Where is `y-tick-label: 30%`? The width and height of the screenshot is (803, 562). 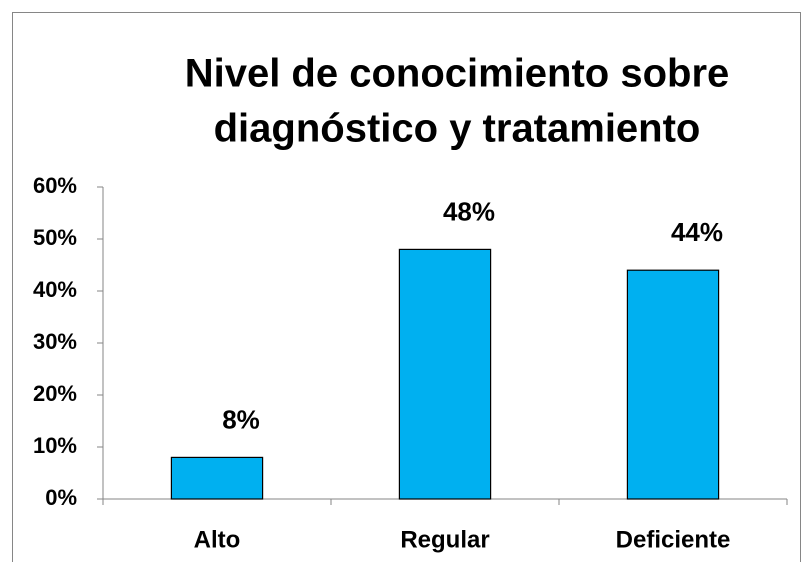 y-tick-label: 30% is located at coordinates (55, 341).